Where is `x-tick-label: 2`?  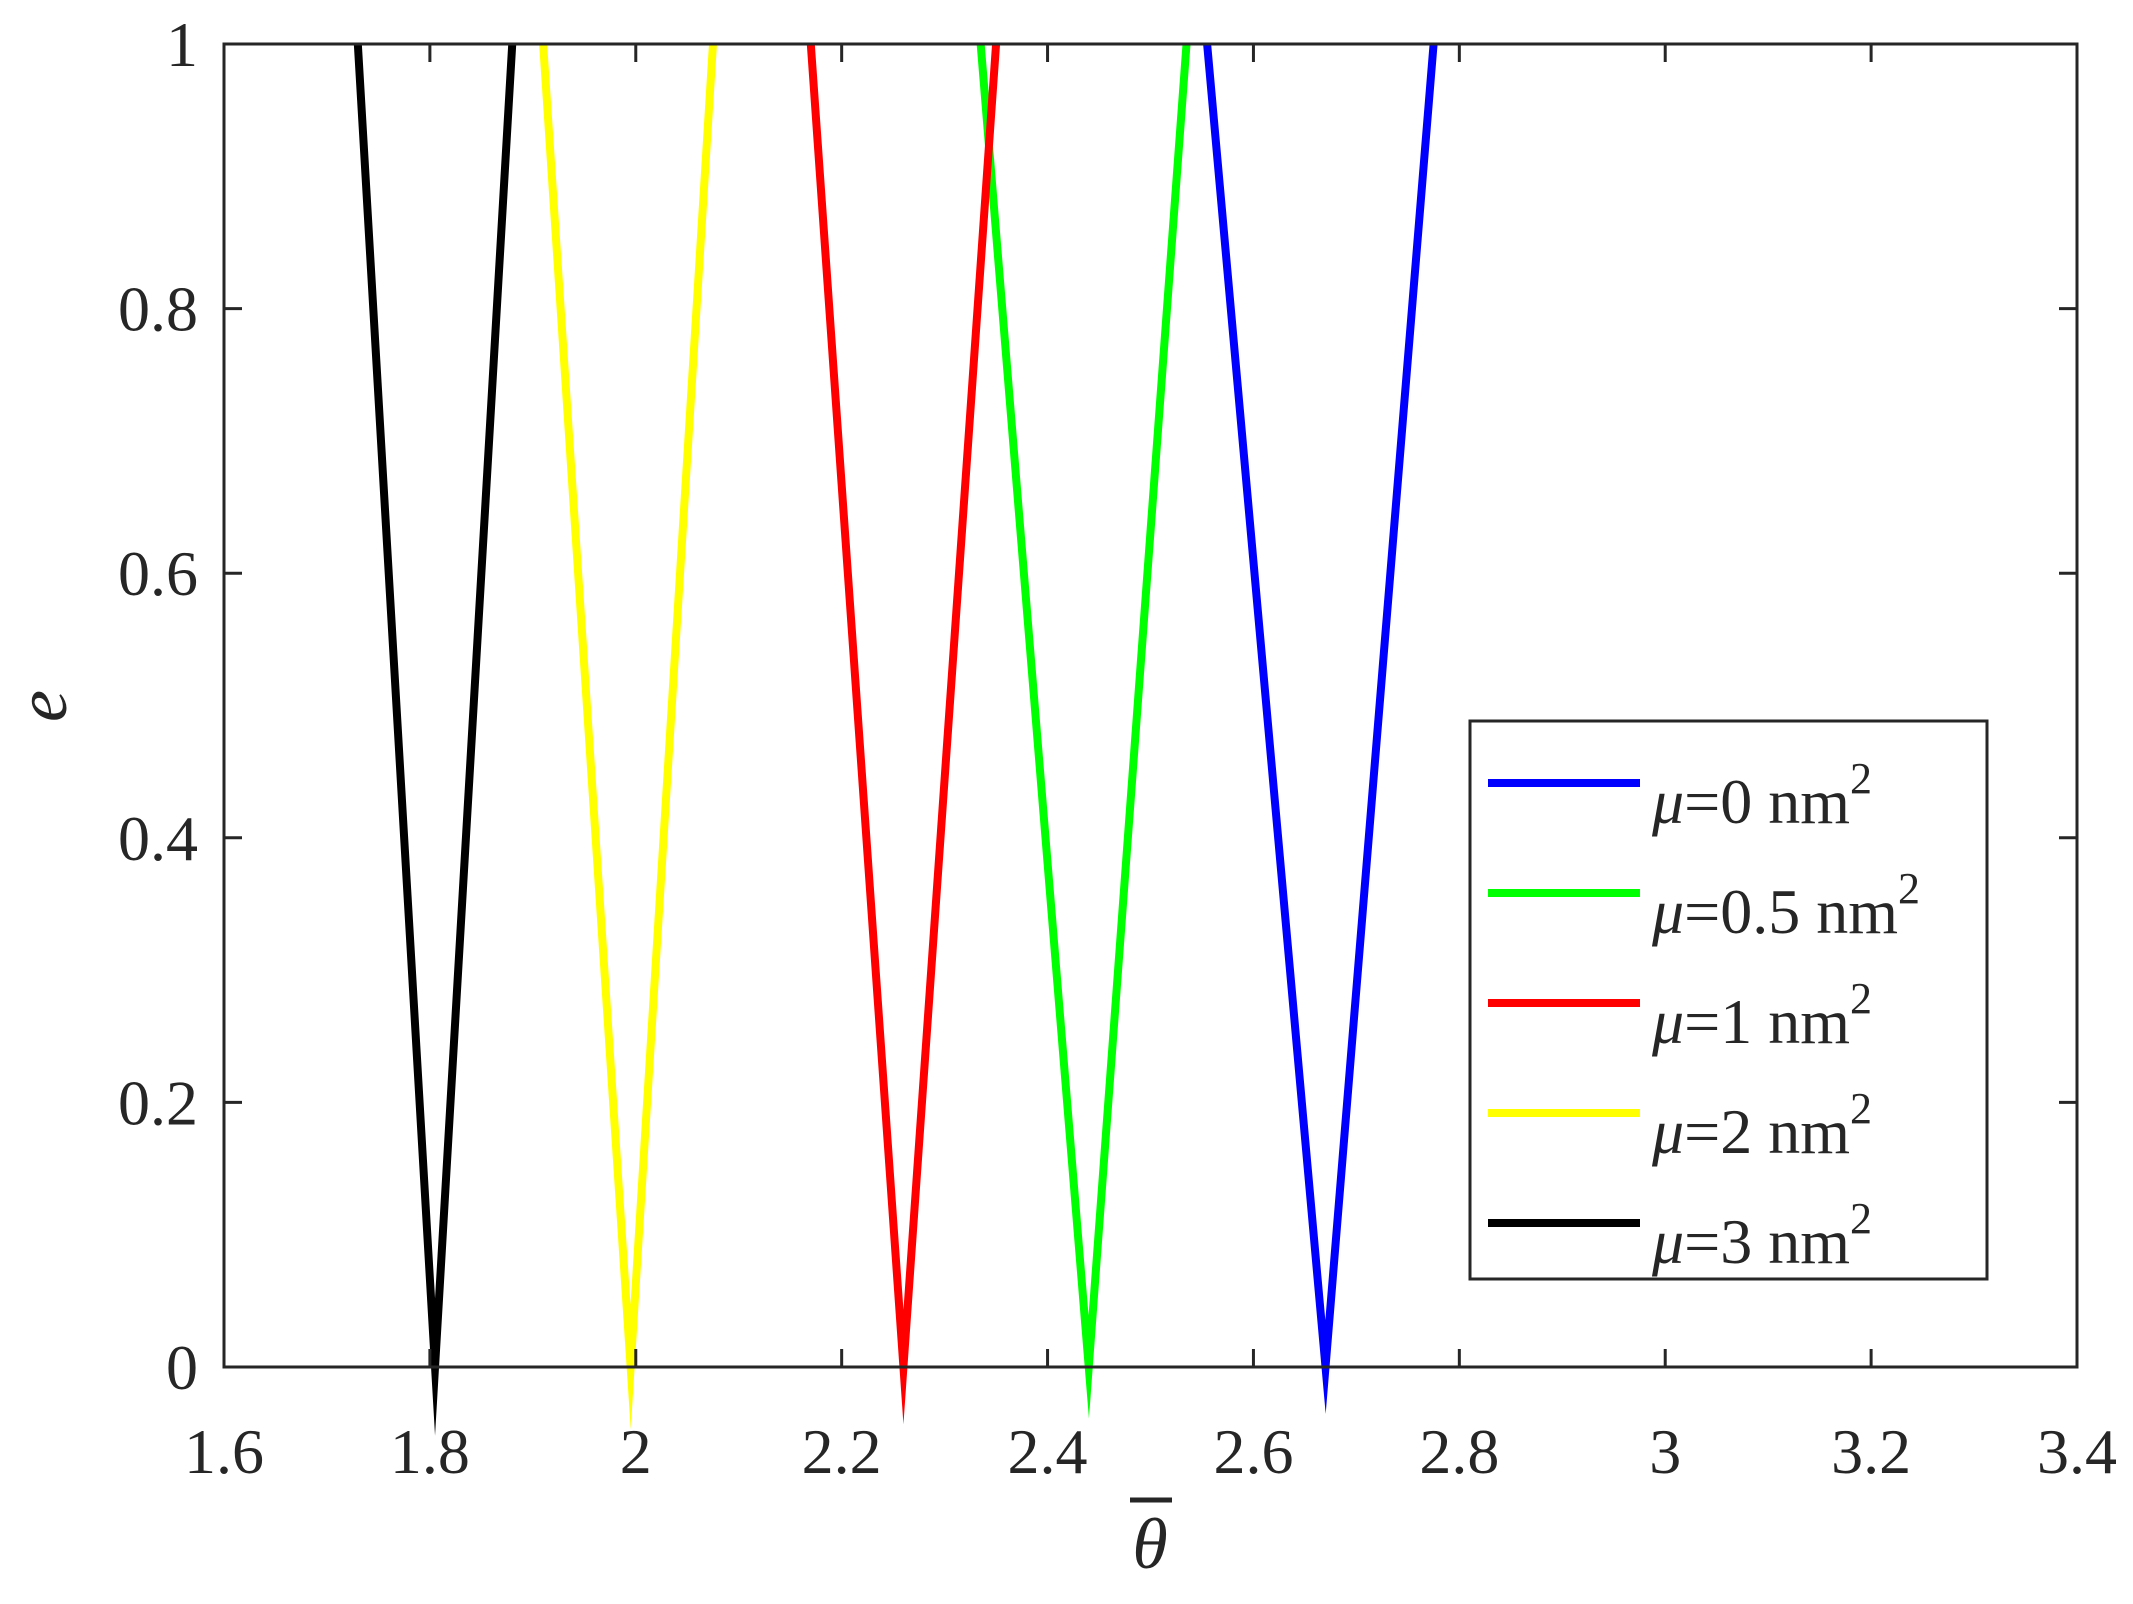
x-tick-label: 2 is located at coordinates (636, 1451).